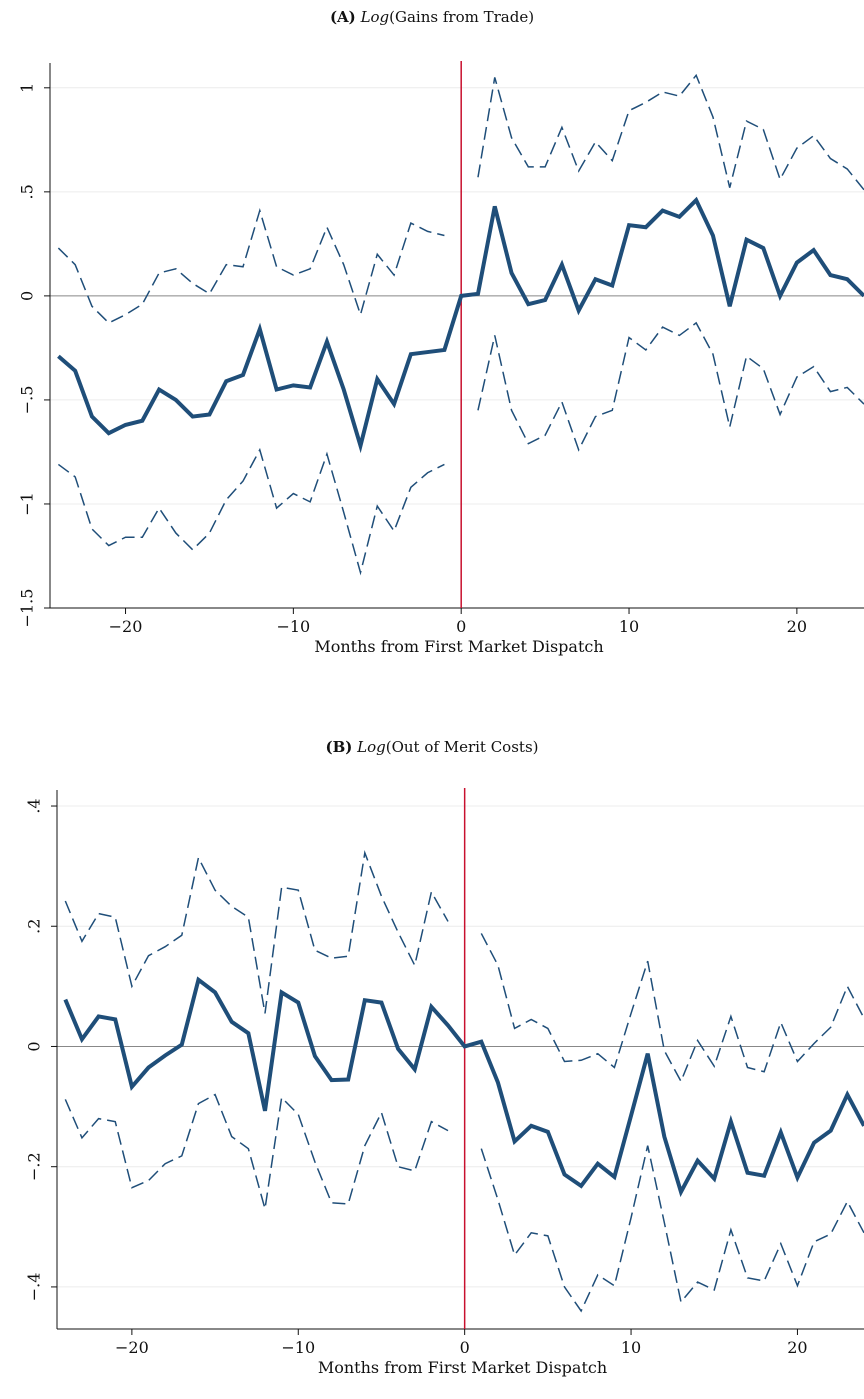 Image resolution: width=864 pixels, height=1399 pixels. What do you see at coordinates (458, 646) in the screenshot?
I see `chart-a-x-axis-label: Months from First Market Dispatch` at bounding box center [458, 646].